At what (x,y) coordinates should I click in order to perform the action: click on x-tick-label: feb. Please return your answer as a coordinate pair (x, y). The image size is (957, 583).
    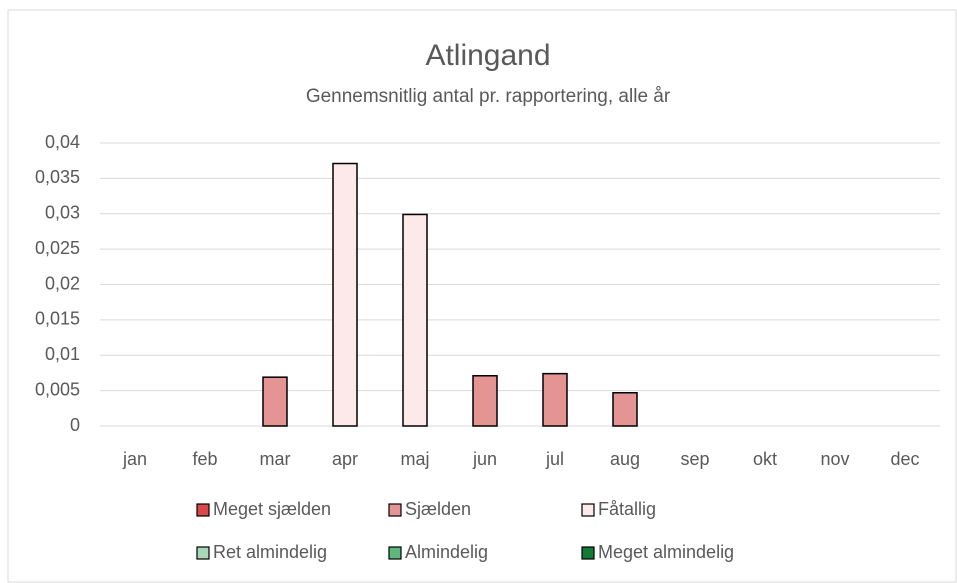
    Looking at the image, I should click on (204, 459).